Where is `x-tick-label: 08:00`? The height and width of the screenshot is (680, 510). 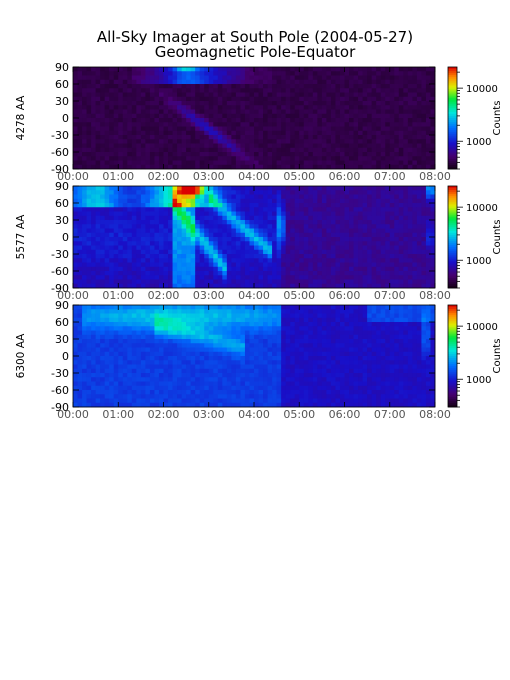 x-tick-label: 08:00 is located at coordinates (435, 176).